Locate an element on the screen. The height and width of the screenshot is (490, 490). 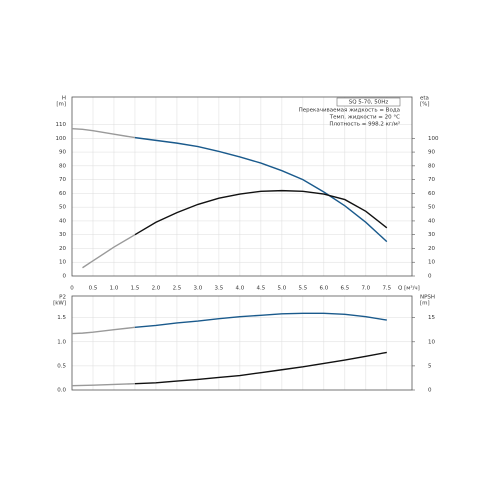
x-tick-label: 7.5 is located at coordinates (386, 289).